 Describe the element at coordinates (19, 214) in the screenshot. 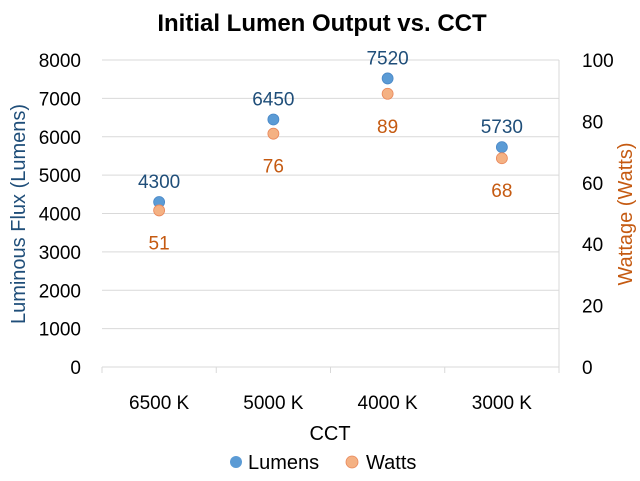

I see `y-axis-left-label: Luminous Flux (Lumens)` at that location.